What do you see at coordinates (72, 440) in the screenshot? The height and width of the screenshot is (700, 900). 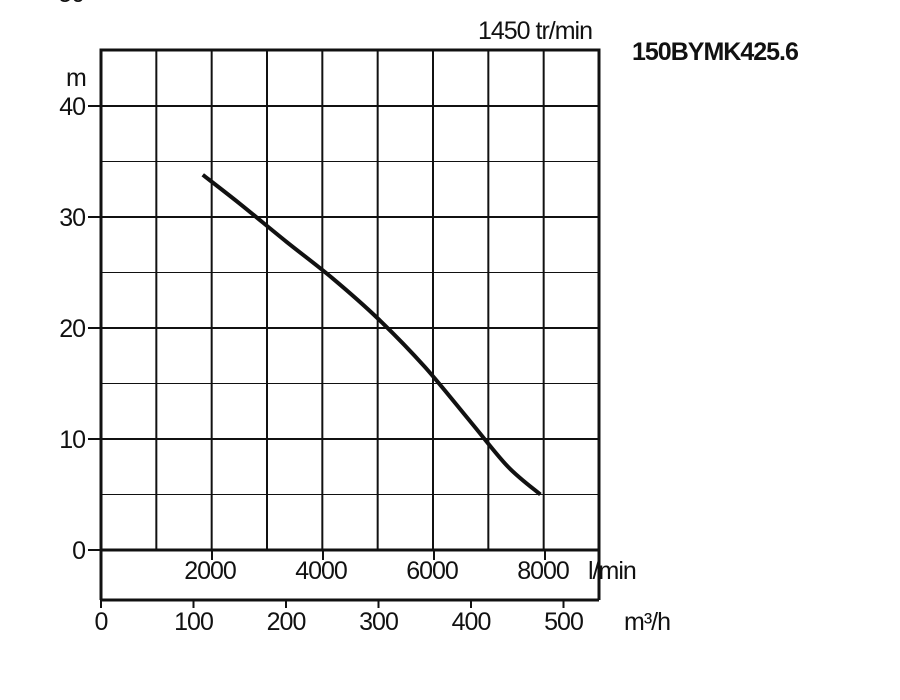 I see `y-tick-label: 10` at bounding box center [72, 440].